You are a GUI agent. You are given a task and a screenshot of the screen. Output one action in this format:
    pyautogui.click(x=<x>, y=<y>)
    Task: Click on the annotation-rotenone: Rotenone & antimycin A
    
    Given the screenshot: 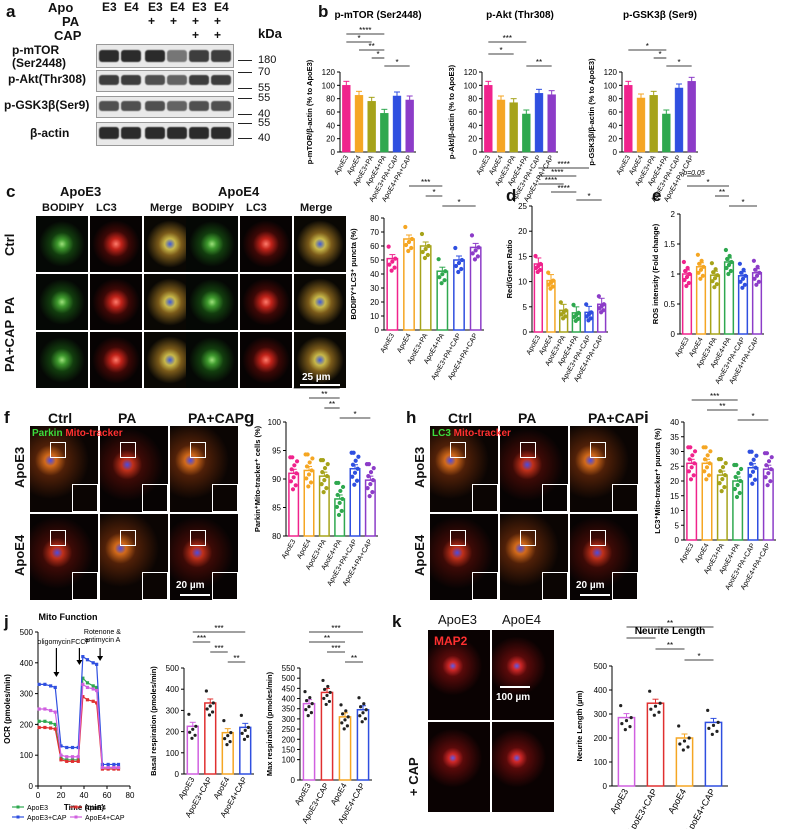 What is the action you would take?
    pyautogui.click(x=102, y=636)
    